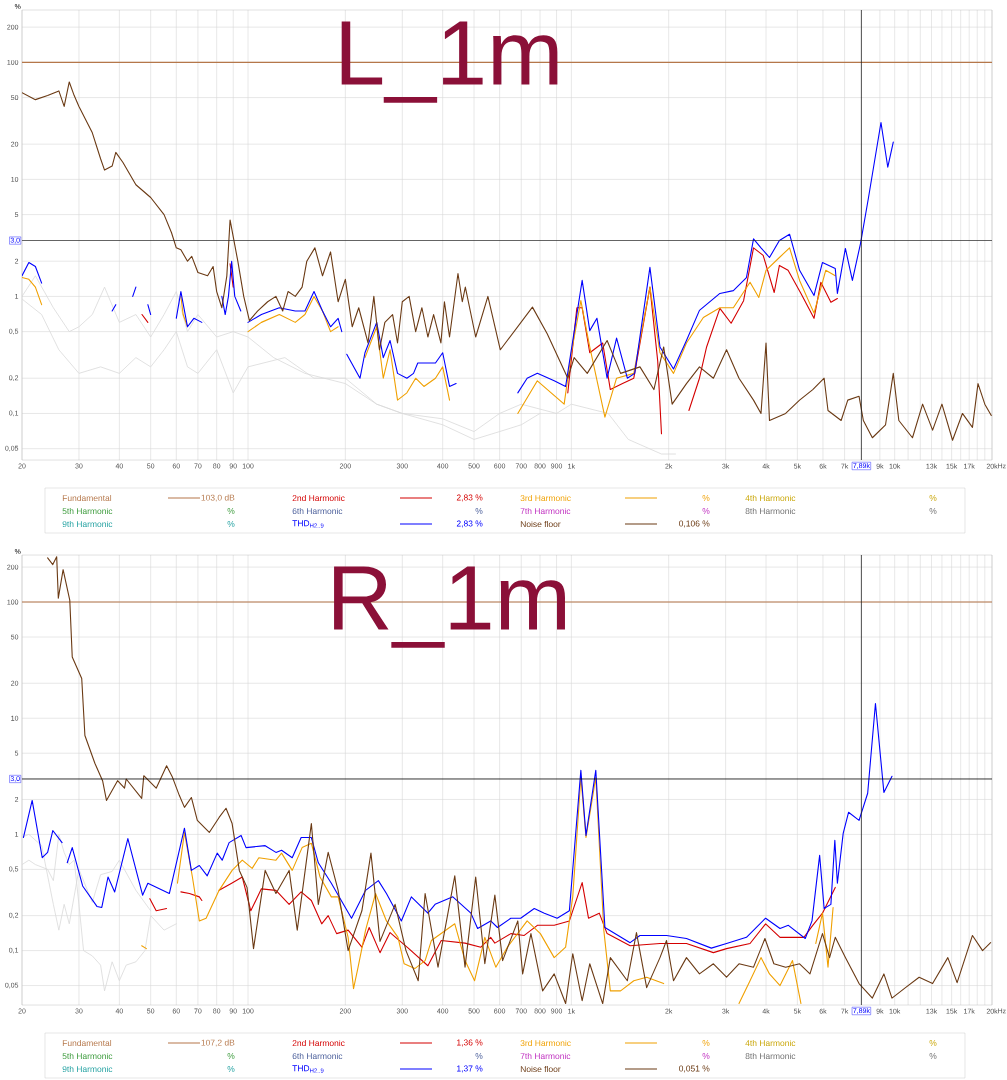  What do you see at coordinates (449, 607) in the screenshot?
I see `chart-title: R_1m` at bounding box center [449, 607].